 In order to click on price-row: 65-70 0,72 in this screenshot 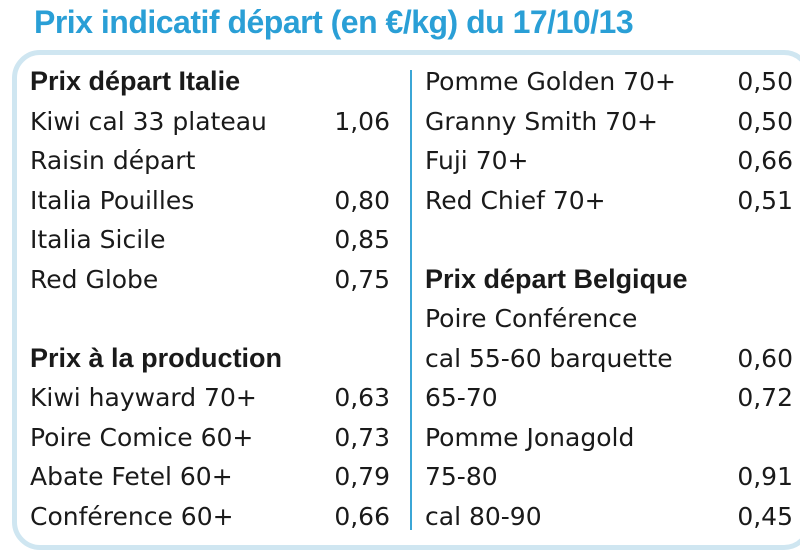, I will do `click(609, 398)`.